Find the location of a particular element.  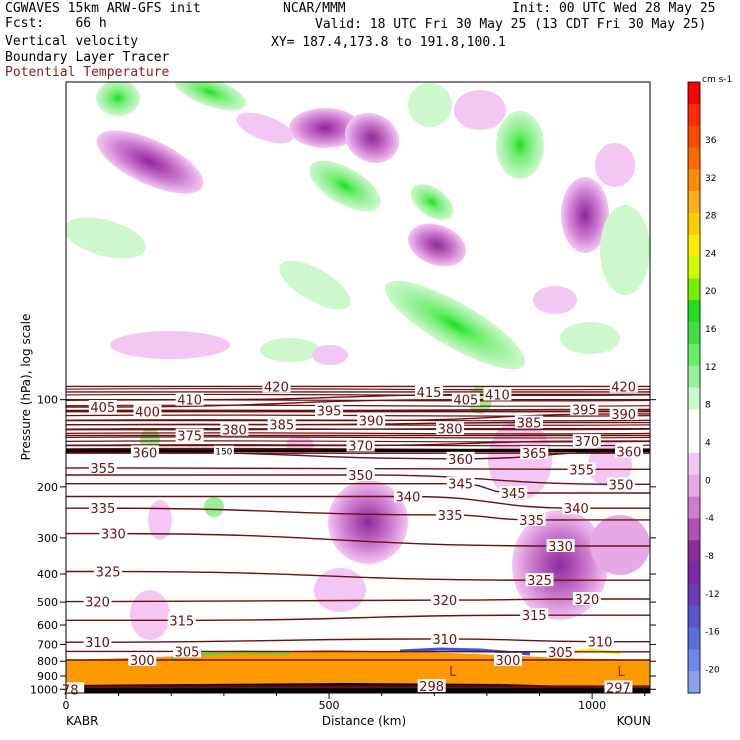

theta-label: 330 is located at coordinates (560, 546).